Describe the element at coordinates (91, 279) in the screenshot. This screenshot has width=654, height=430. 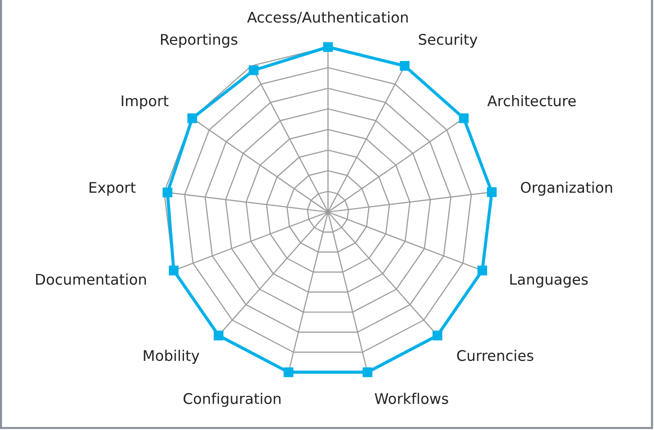
I see `spoke-label: Documentation` at that location.